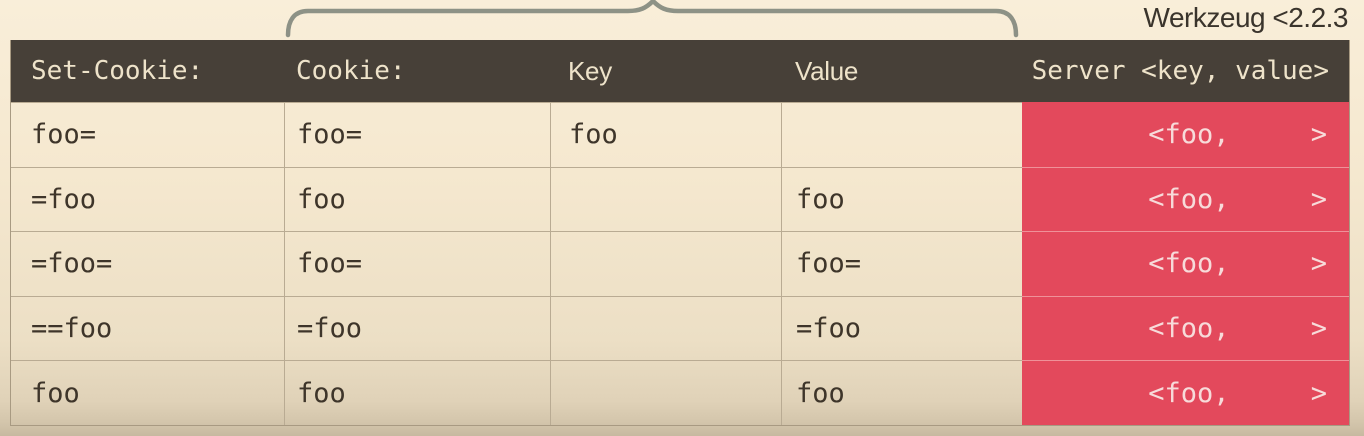 Image resolution: width=1364 pixels, height=436 pixels. I want to click on cell-value, so click(901, 134).